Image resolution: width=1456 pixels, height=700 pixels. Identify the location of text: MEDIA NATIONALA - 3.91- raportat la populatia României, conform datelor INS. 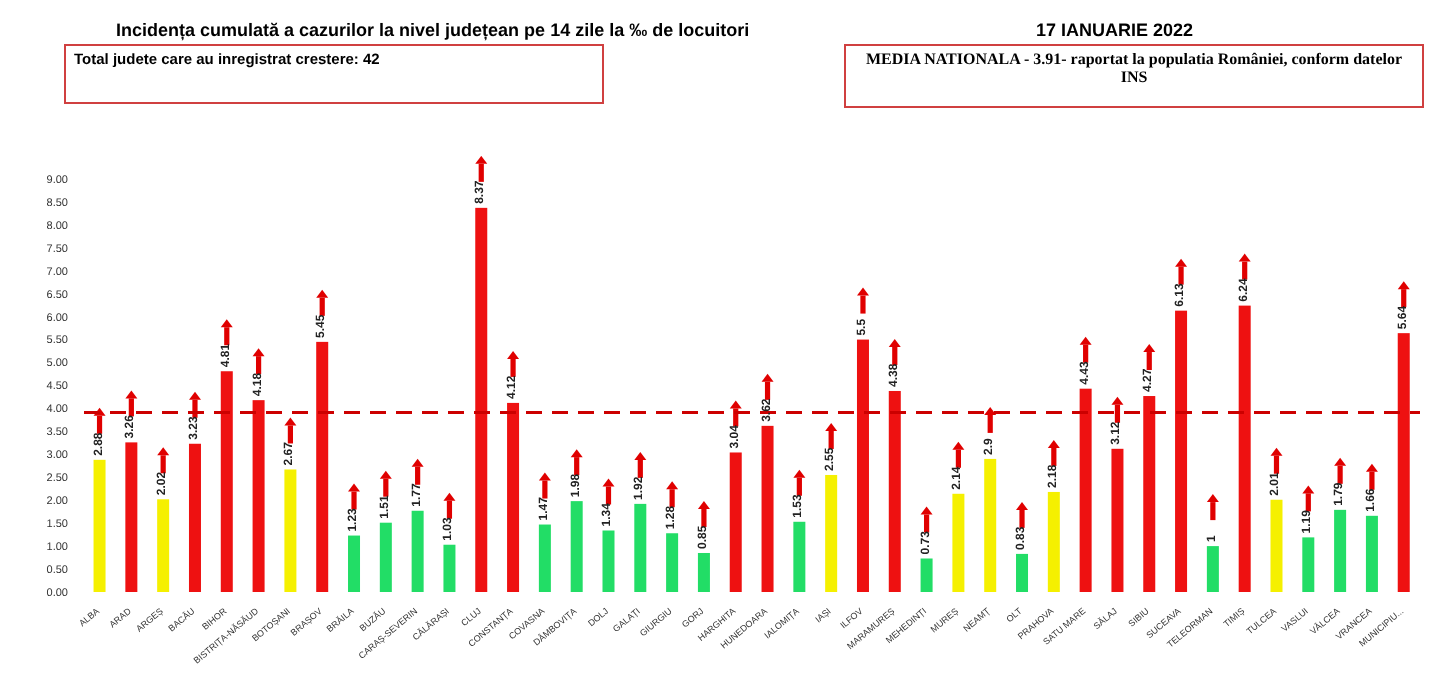
(1134, 76).